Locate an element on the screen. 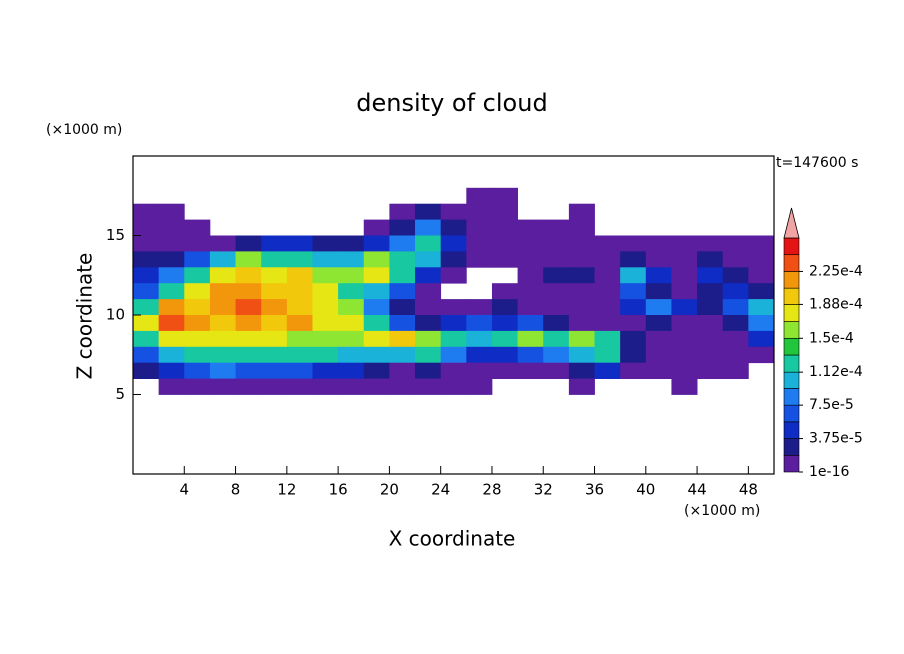  y-tick-label: 15 is located at coordinates (115, 235).